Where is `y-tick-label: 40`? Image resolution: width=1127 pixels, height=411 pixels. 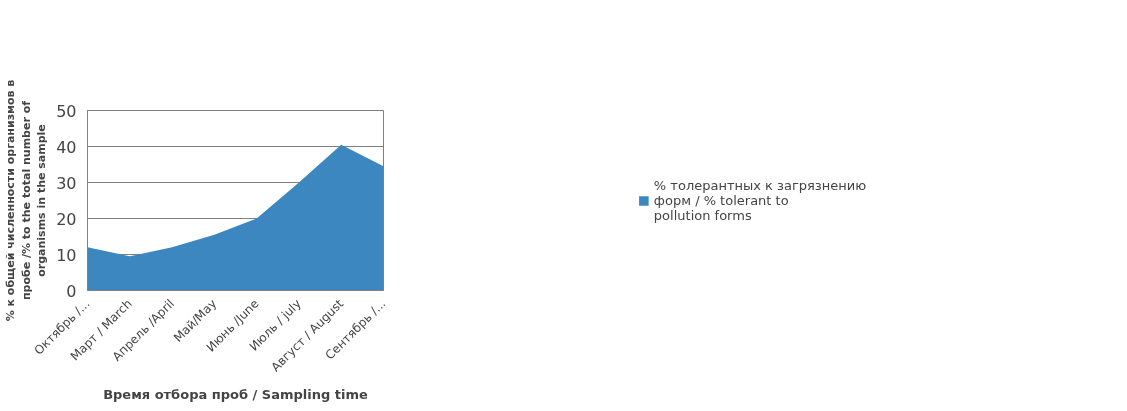
y-tick-label: 40 is located at coordinates (66, 147).